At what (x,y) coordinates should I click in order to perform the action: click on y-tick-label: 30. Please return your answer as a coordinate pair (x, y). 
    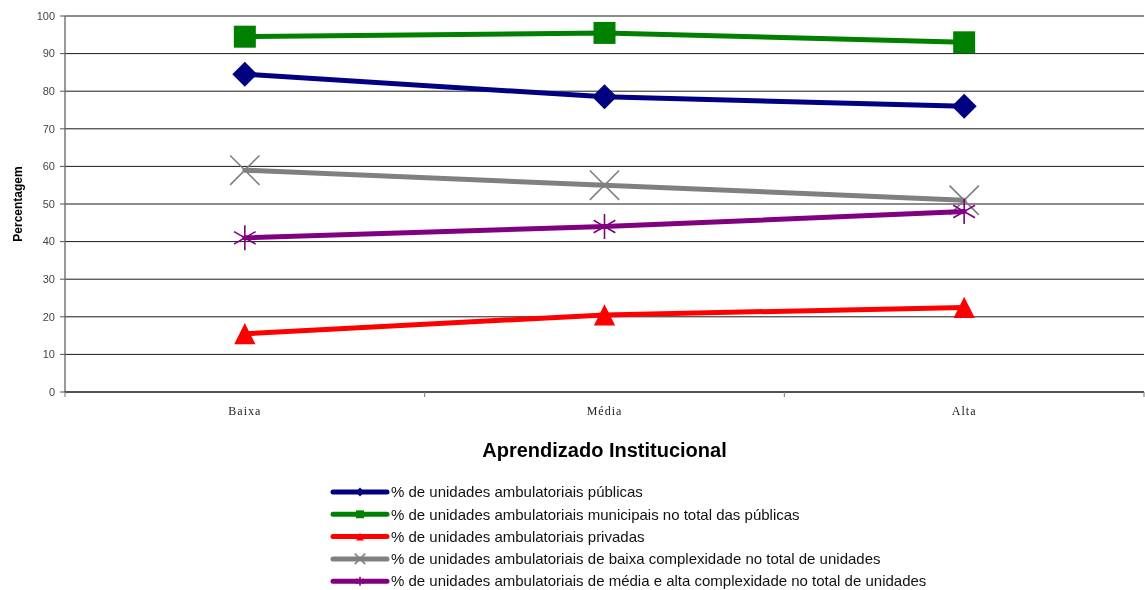
    Looking at the image, I should click on (48, 279).